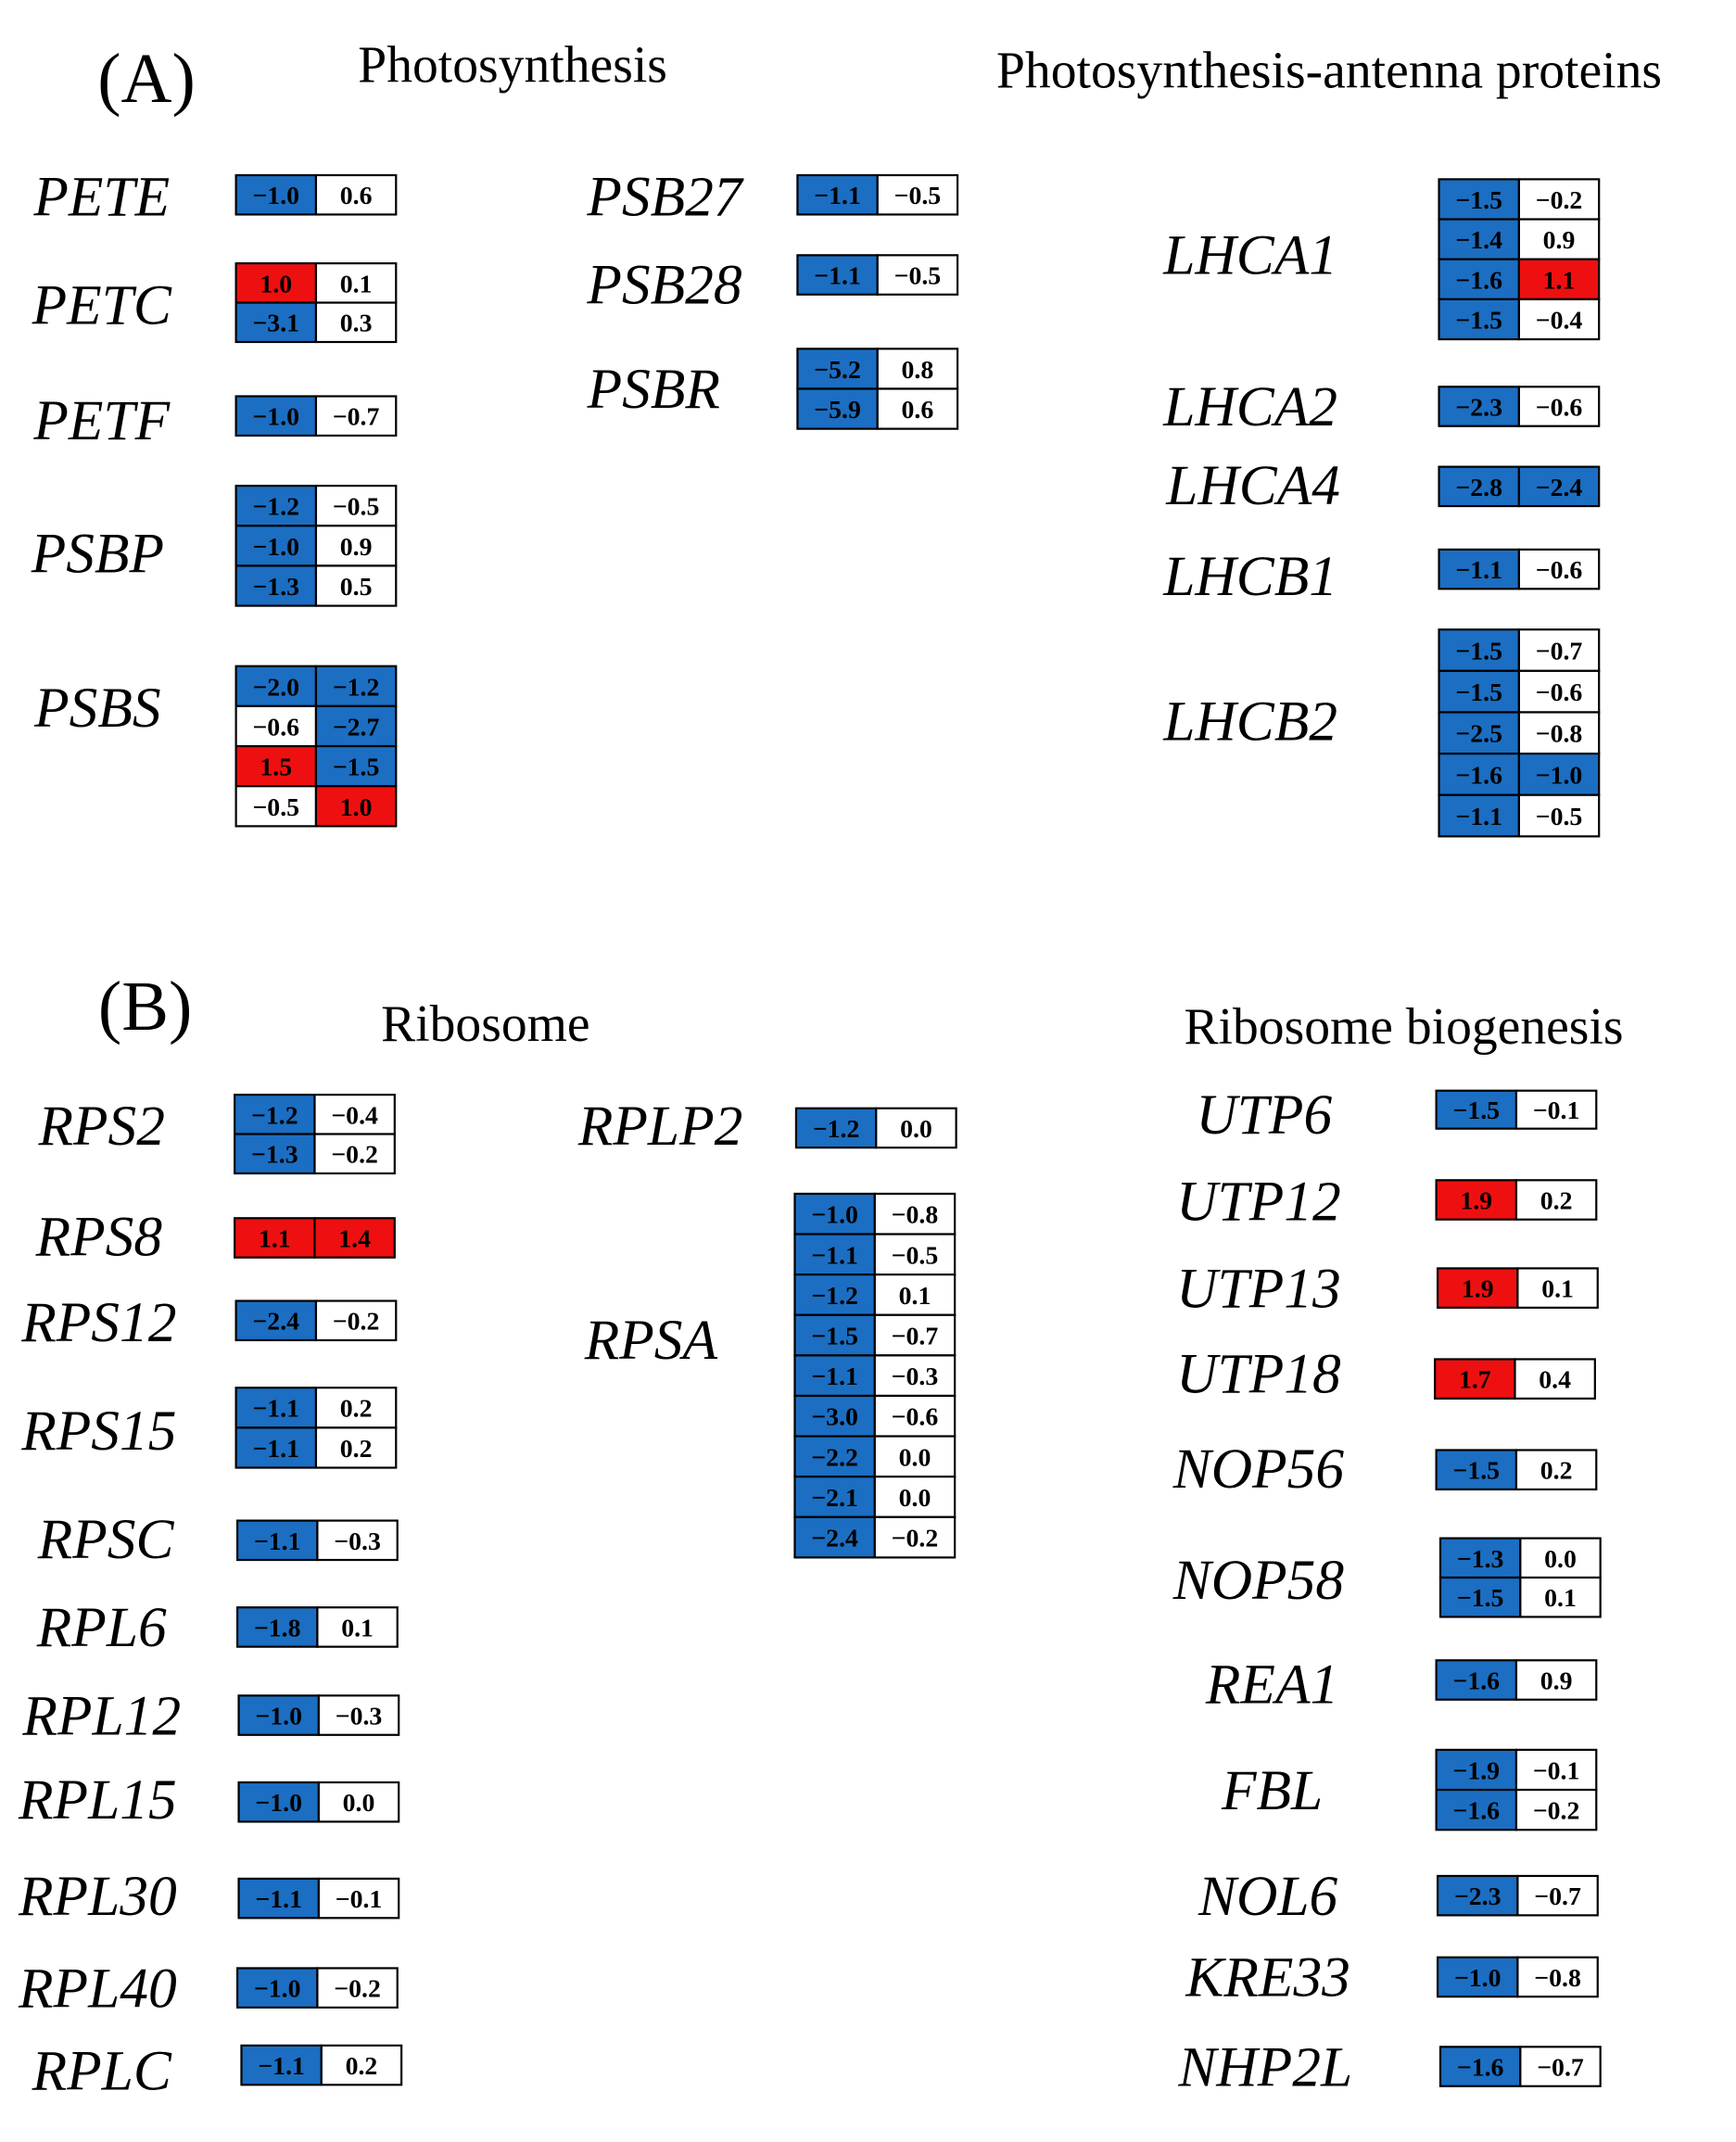  I want to click on cell-value: 0.5, so click(356, 587).